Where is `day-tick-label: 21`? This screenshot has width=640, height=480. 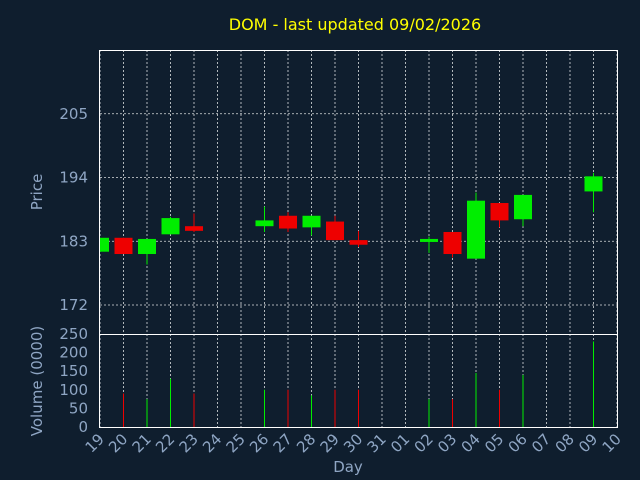
day-tick-label: 21 is located at coordinates (142, 443).